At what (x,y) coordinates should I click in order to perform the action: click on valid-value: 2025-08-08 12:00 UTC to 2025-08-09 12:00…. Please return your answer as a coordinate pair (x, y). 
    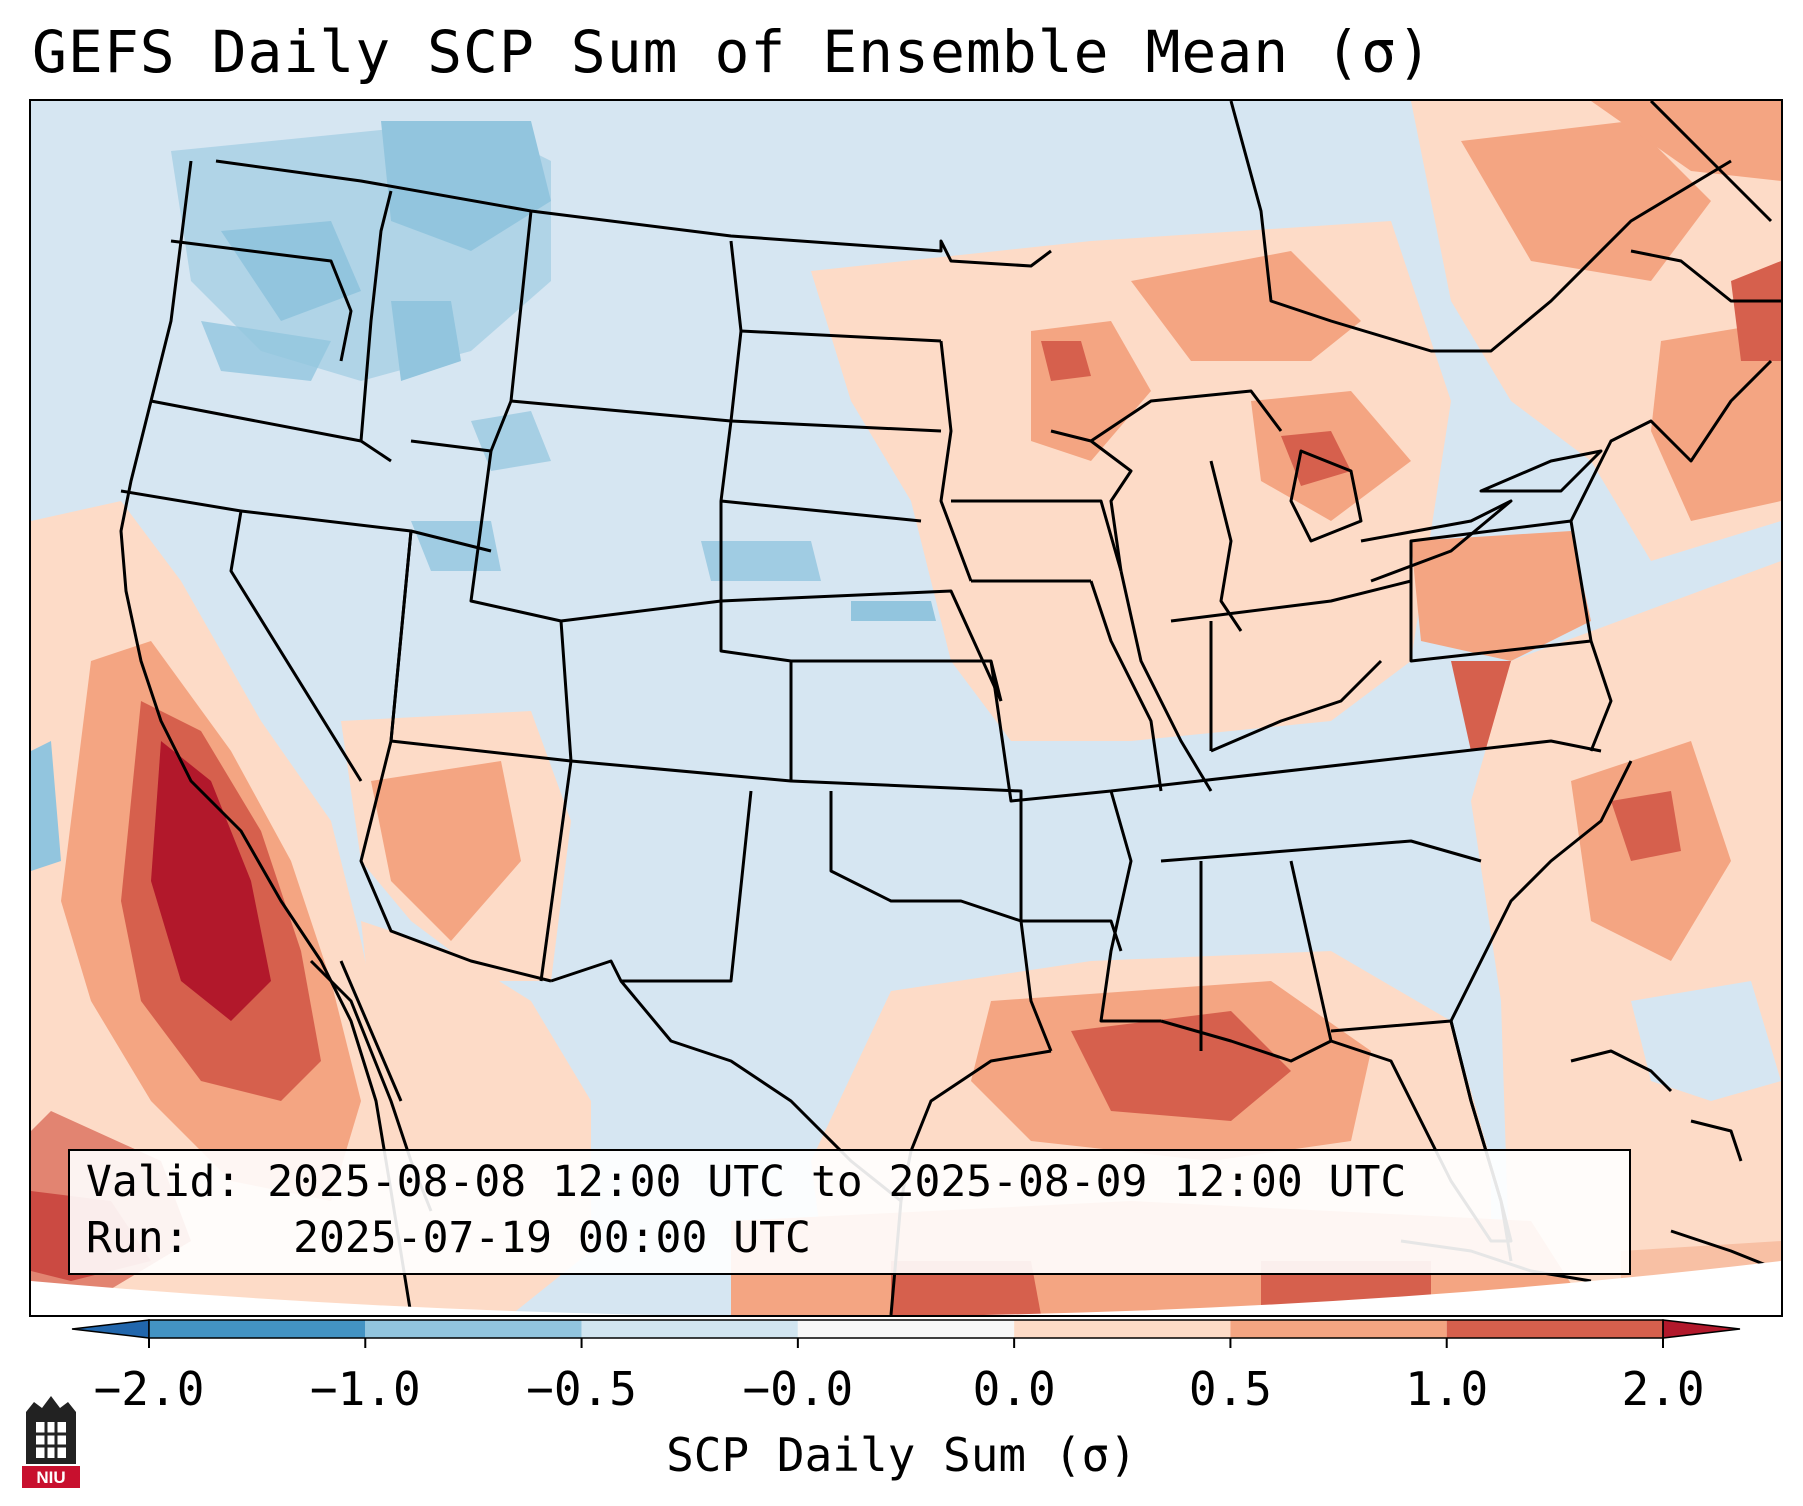
    Looking at the image, I should click on (837, 1182).